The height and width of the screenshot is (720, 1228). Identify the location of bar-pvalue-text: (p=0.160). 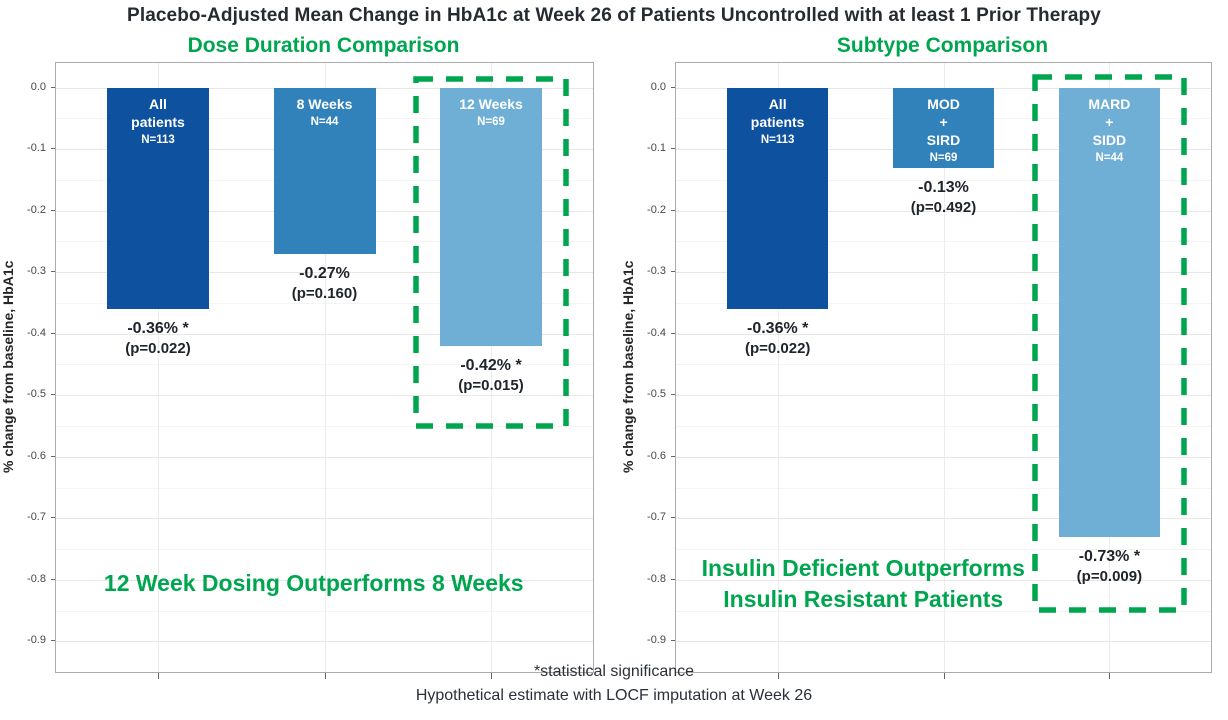
(324, 293).